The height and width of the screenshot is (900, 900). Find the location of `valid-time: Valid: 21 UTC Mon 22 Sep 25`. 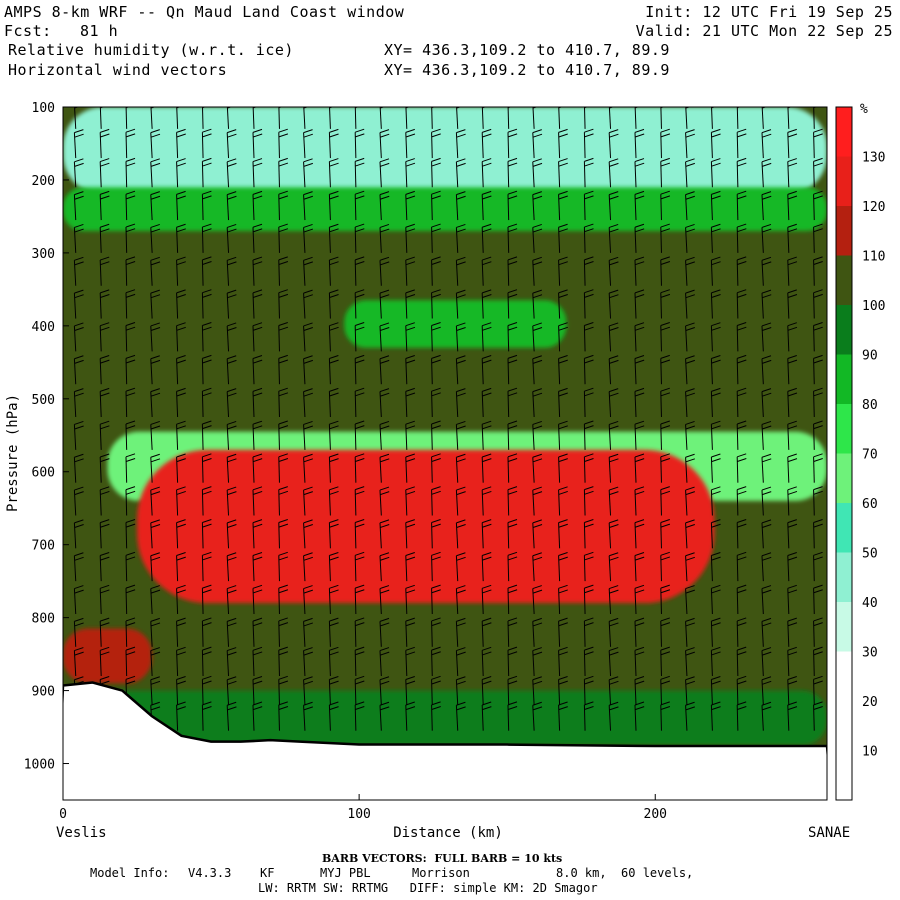

valid-time: Valid: 21 UTC Mon 22 Sep 25 is located at coordinates (764, 31).